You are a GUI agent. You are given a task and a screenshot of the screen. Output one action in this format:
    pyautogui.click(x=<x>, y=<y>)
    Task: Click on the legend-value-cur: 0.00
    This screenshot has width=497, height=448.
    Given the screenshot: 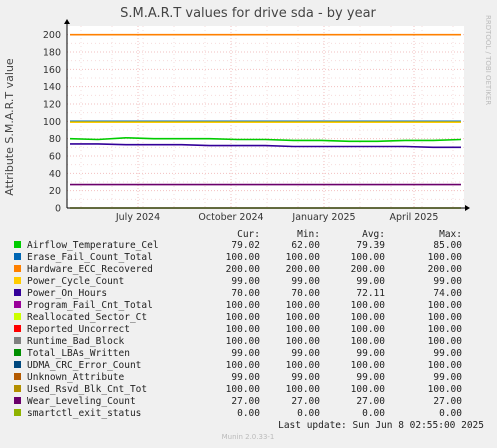 What is the action you would take?
    pyautogui.click(x=248, y=413)
    